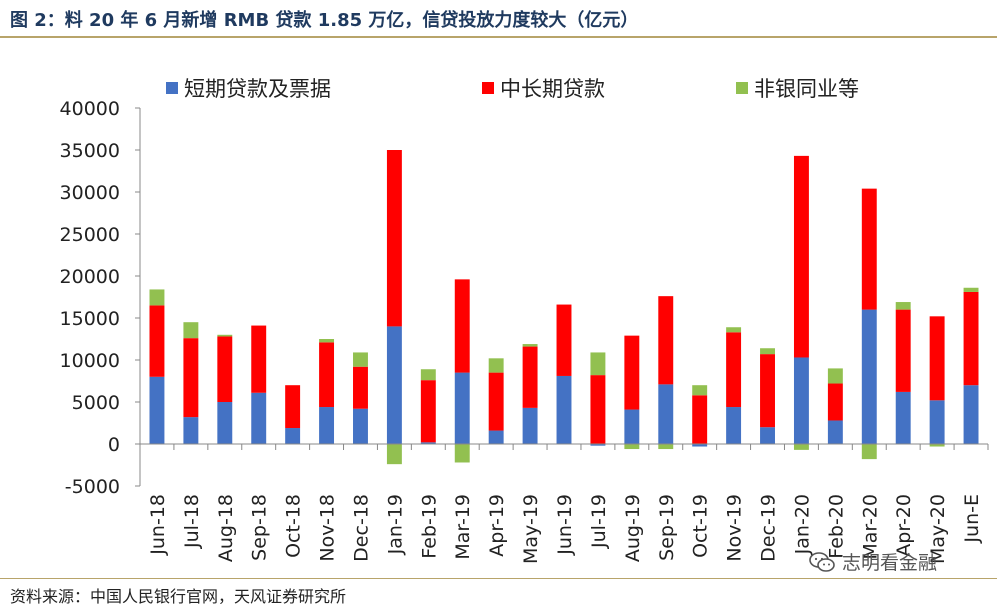 Image resolution: width=997 pixels, height=608 pixels. I want to click on x-tick-label: Mar-20, so click(870, 527).